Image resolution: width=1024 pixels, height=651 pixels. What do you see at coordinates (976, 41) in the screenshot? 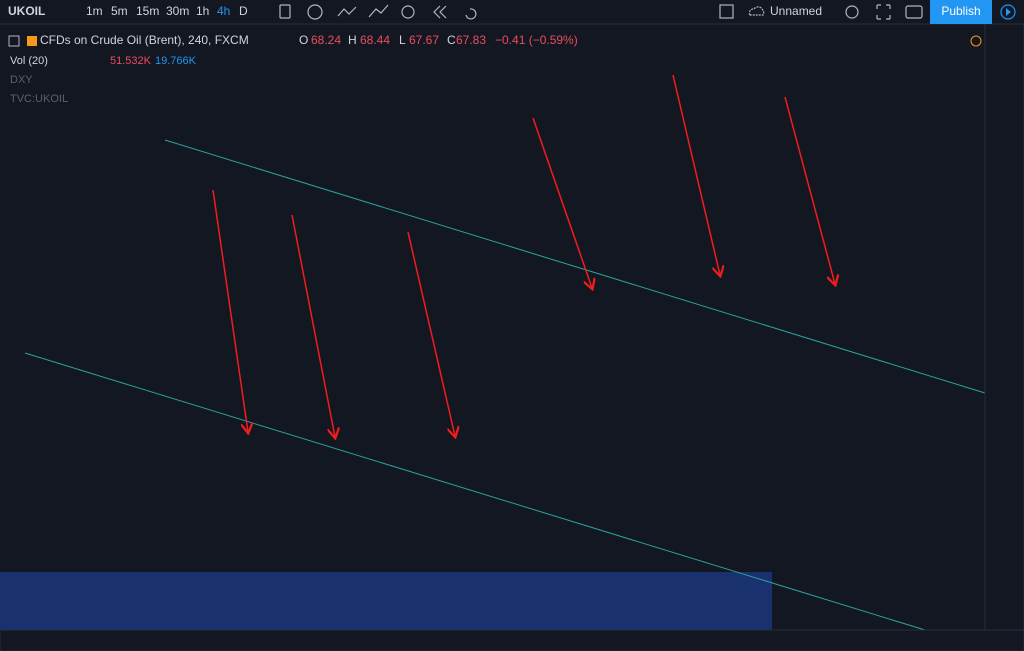
I see `warning-icon` at bounding box center [976, 41].